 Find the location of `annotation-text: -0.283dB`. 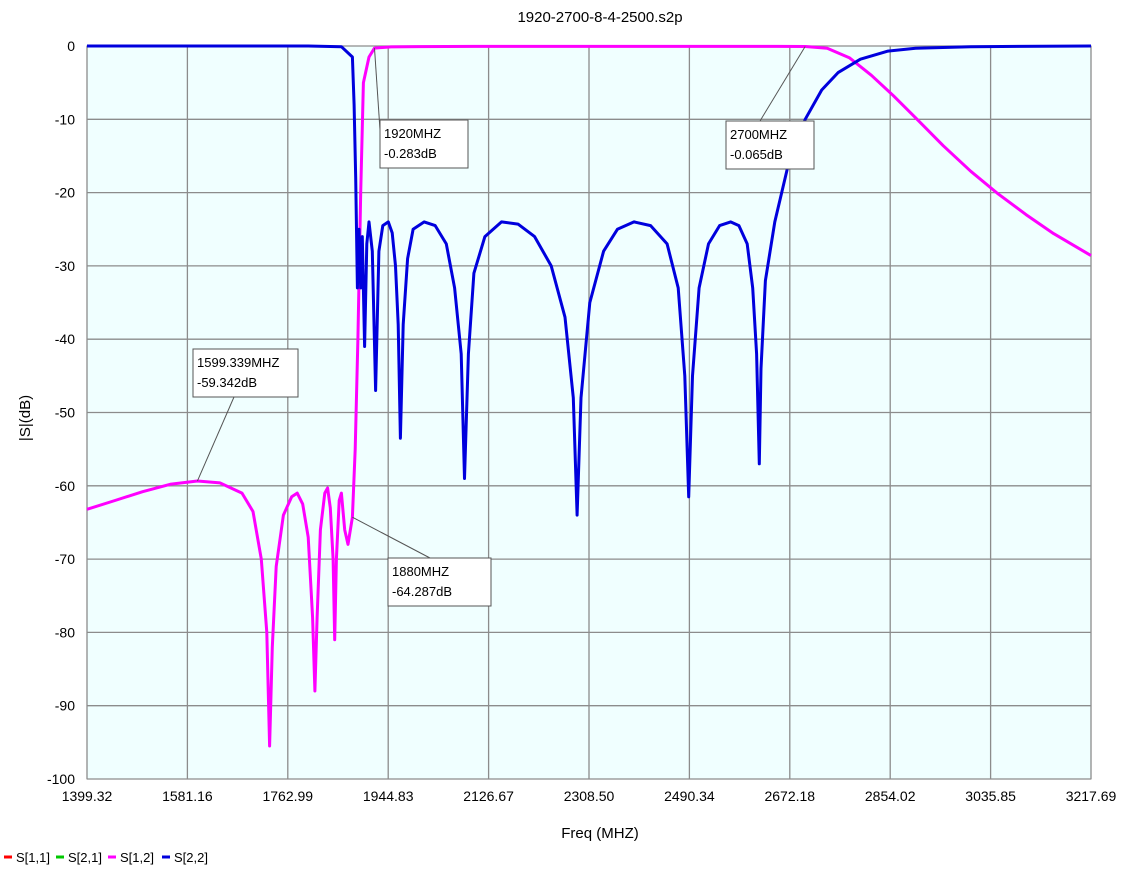

annotation-text: -0.283dB is located at coordinates (410, 153).